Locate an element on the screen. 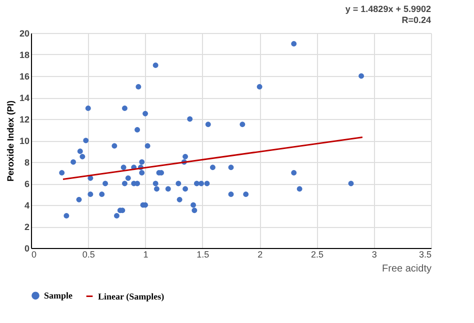 The image size is (474, 323). legend-label: Linear (Samples) is located at coordinates (131, 296).